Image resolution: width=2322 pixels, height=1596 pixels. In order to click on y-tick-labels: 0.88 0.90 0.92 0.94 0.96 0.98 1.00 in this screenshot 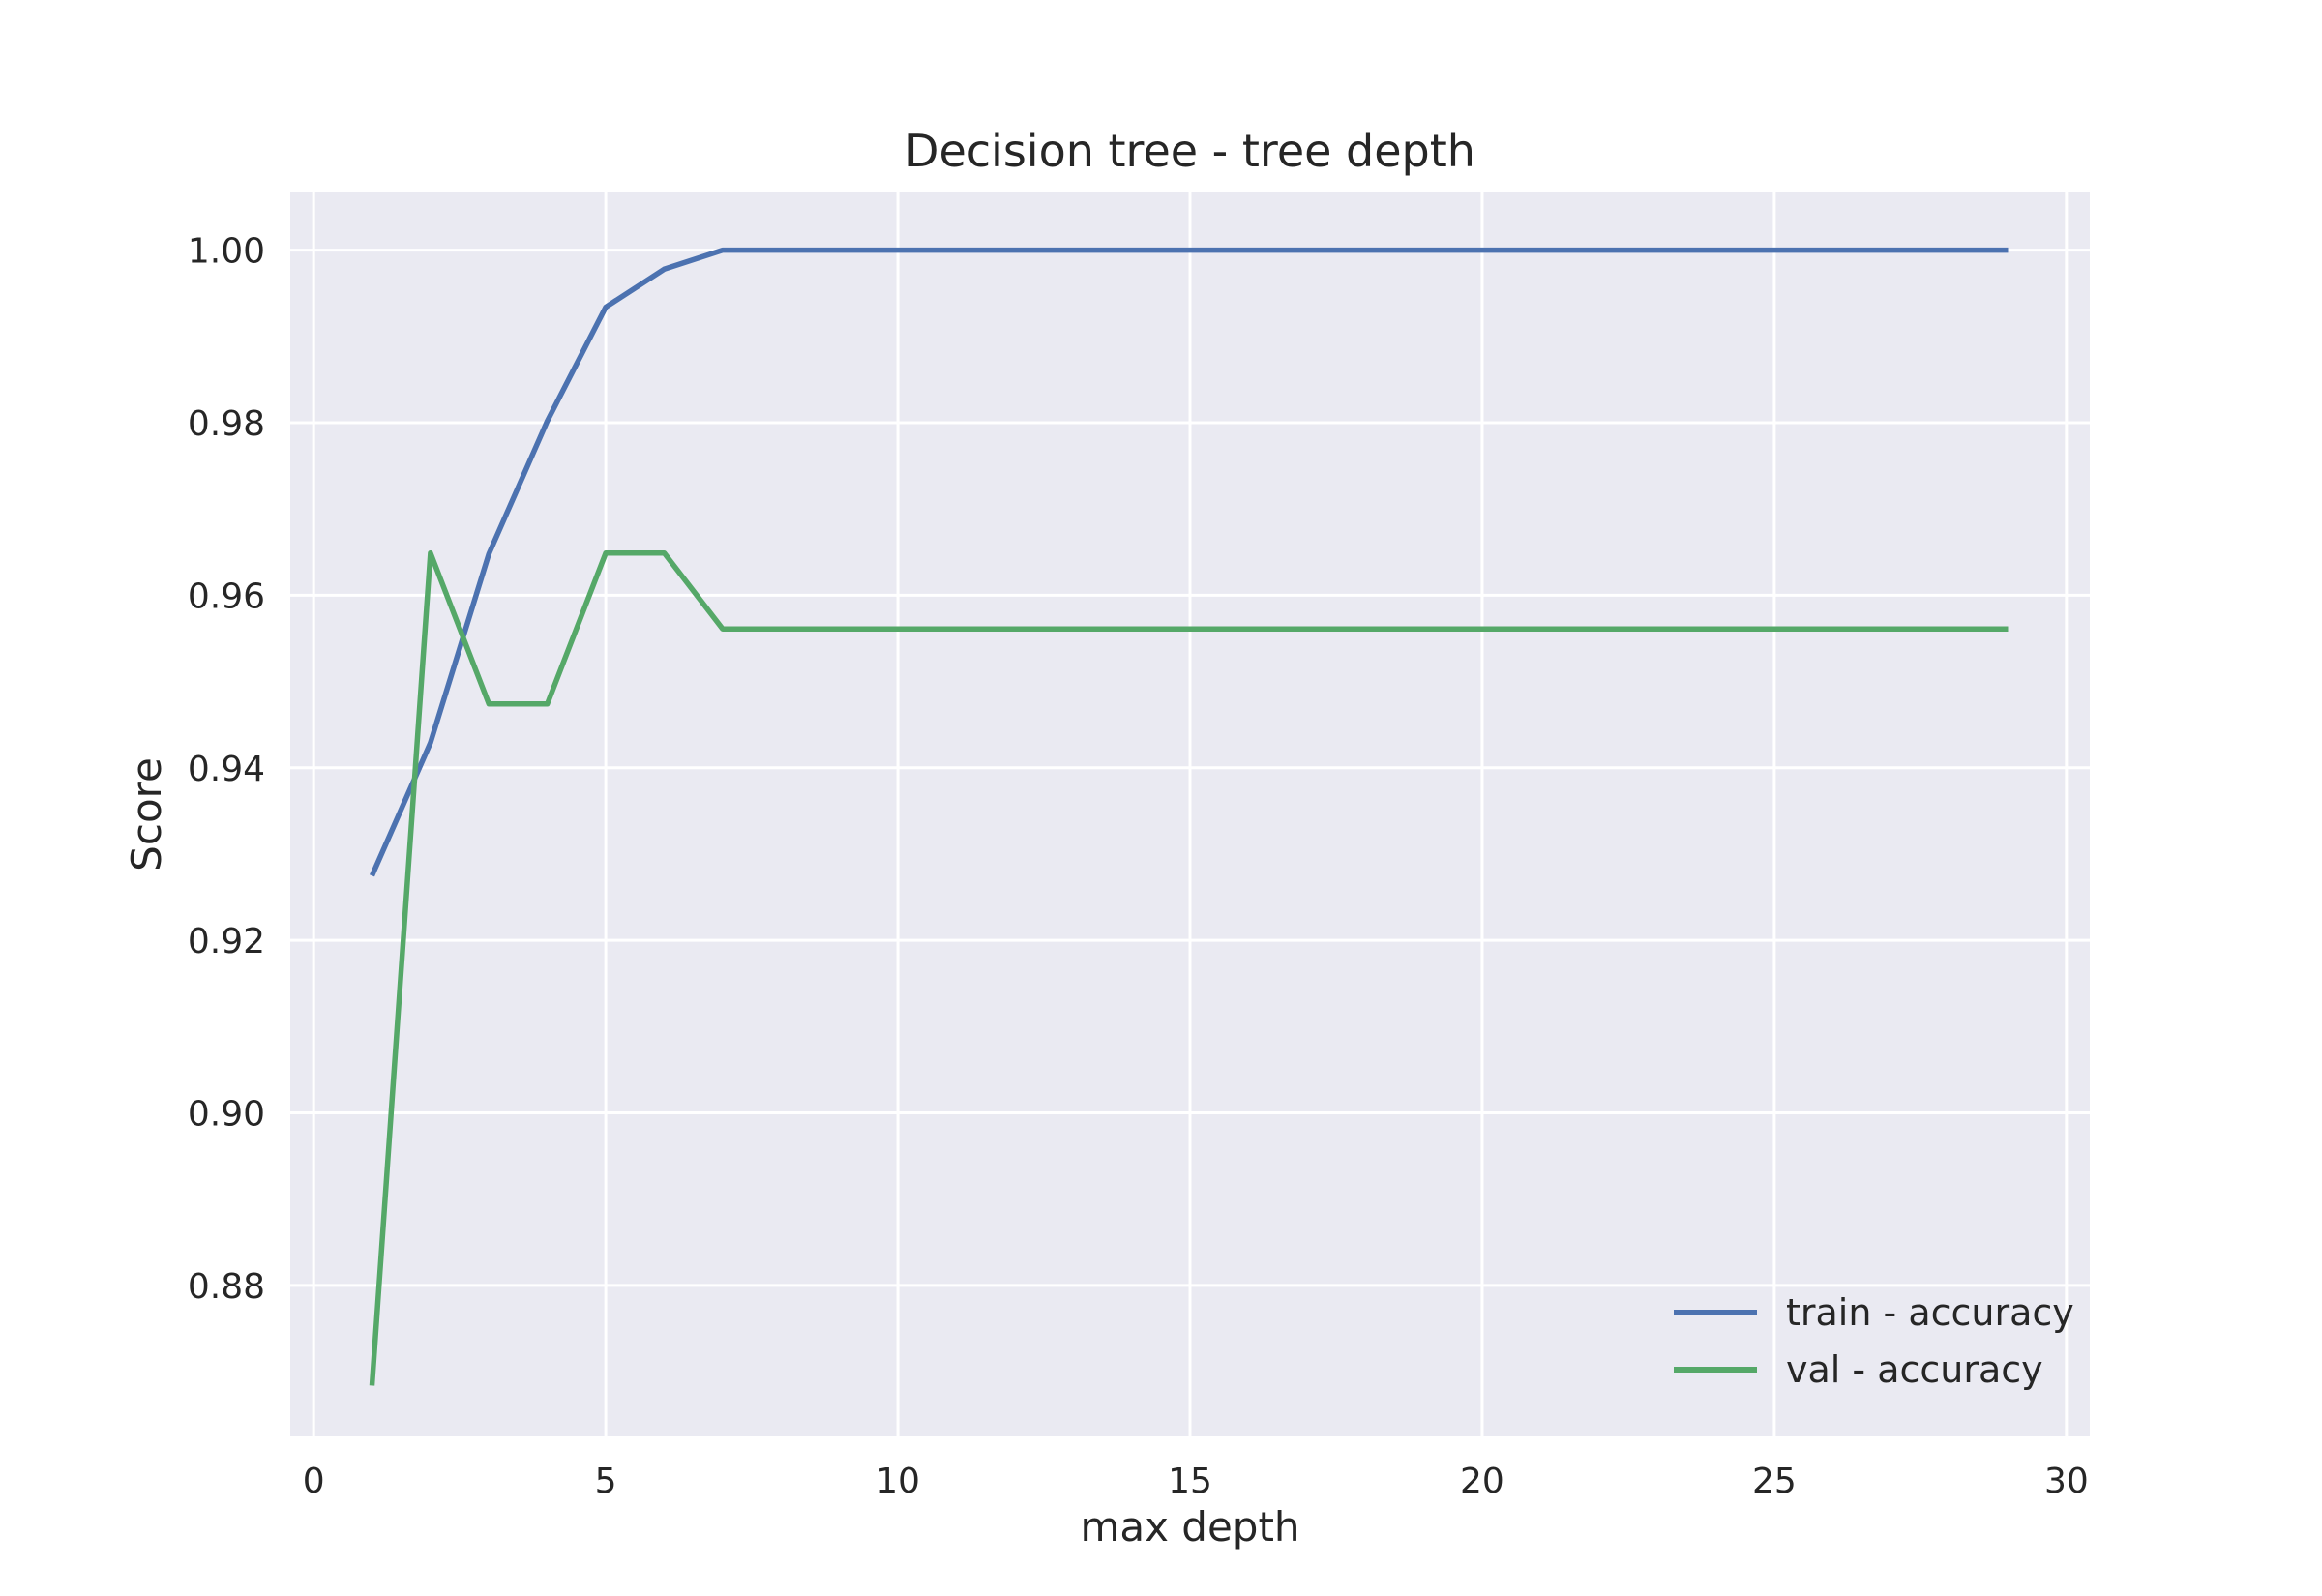, I will do `click(226, 769)`.